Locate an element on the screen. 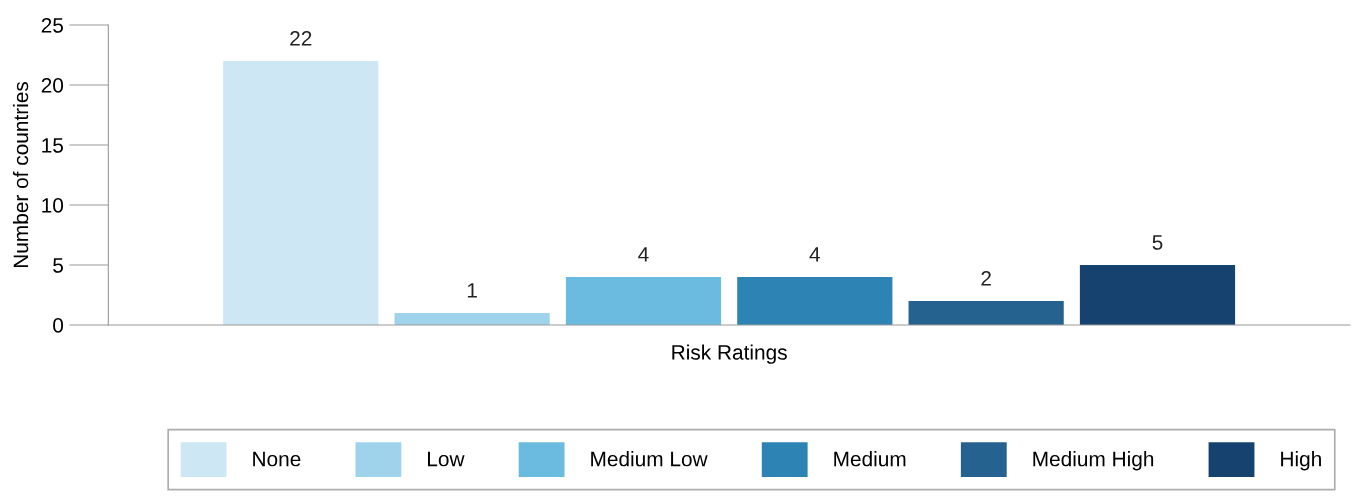  data-label: 22 is located at coordinates (301, 38).